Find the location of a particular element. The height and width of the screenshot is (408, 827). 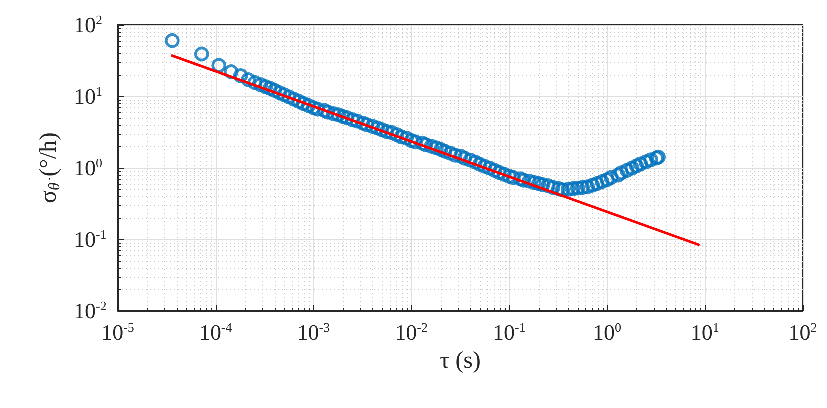

x-axis-title: τ (s) is located at coordinates (460, 361).